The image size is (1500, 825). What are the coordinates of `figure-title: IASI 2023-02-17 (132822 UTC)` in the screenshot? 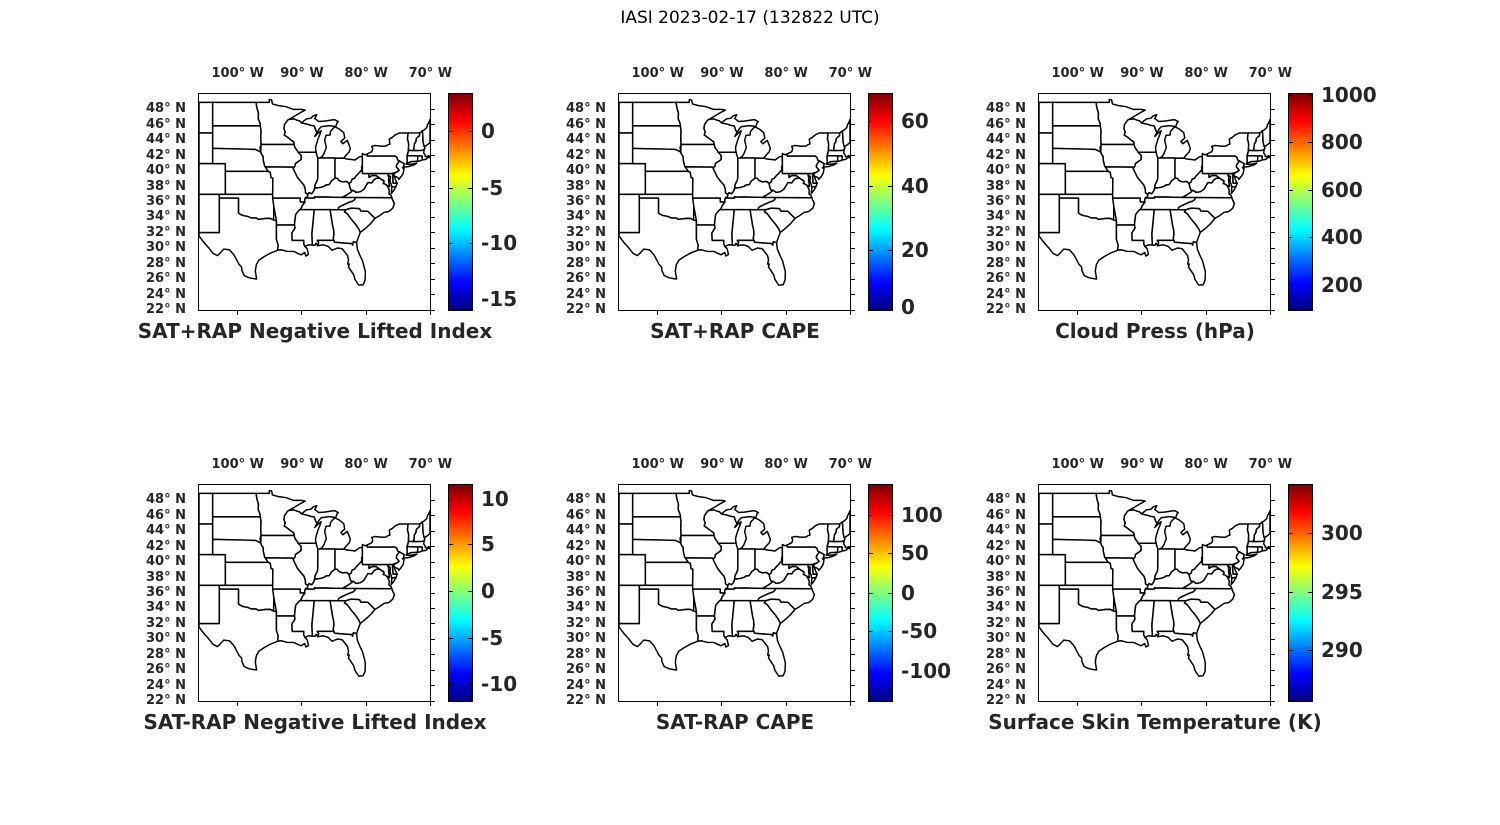 It's located at (750, 18).